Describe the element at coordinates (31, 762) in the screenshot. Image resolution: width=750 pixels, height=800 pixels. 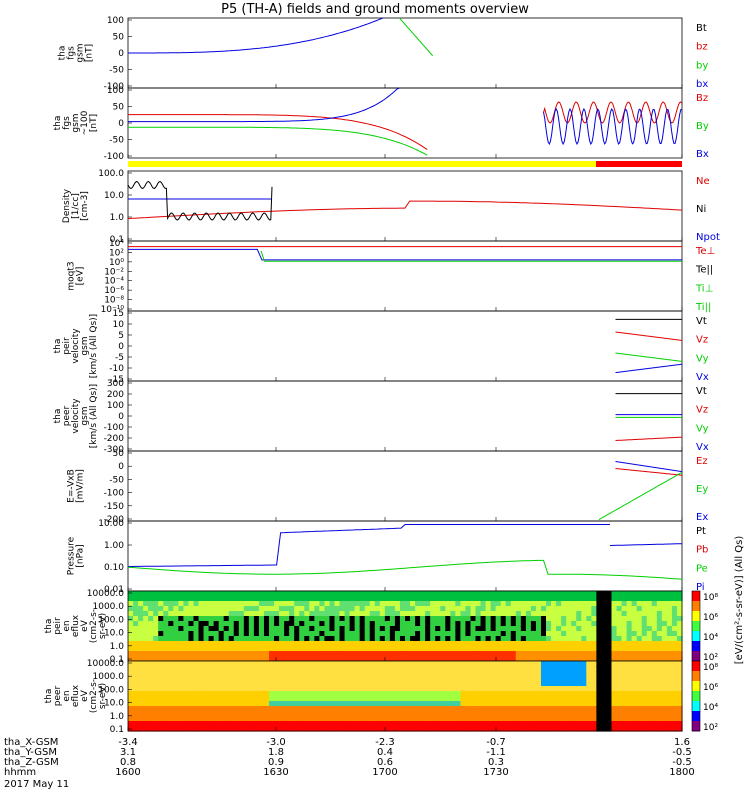
I see `x-row-label: tha_Z-GSM` at that location.